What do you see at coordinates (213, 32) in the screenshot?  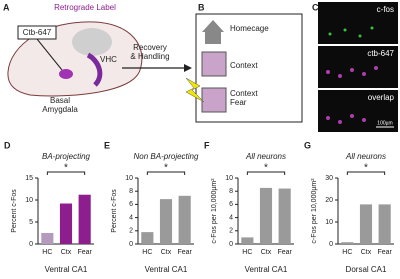 I see `house-icon` at bounding box center [213, 32].